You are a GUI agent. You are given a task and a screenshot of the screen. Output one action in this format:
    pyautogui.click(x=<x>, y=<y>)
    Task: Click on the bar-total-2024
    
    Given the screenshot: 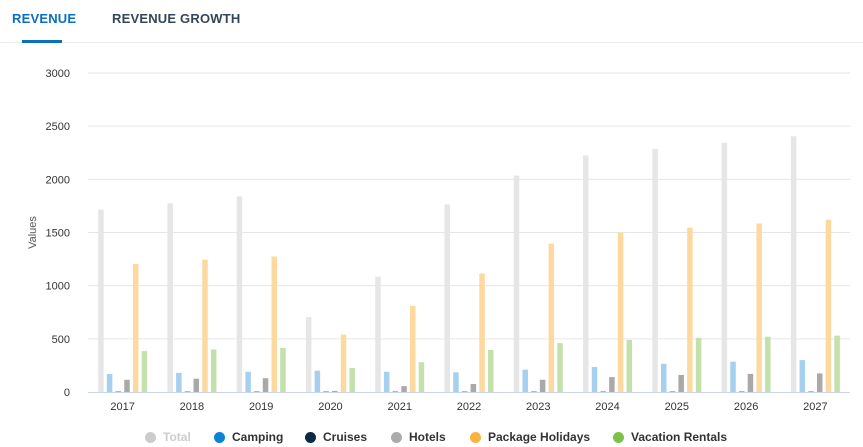 What is the action you would take?
    pyautogui.click(x=586, y=273)
    